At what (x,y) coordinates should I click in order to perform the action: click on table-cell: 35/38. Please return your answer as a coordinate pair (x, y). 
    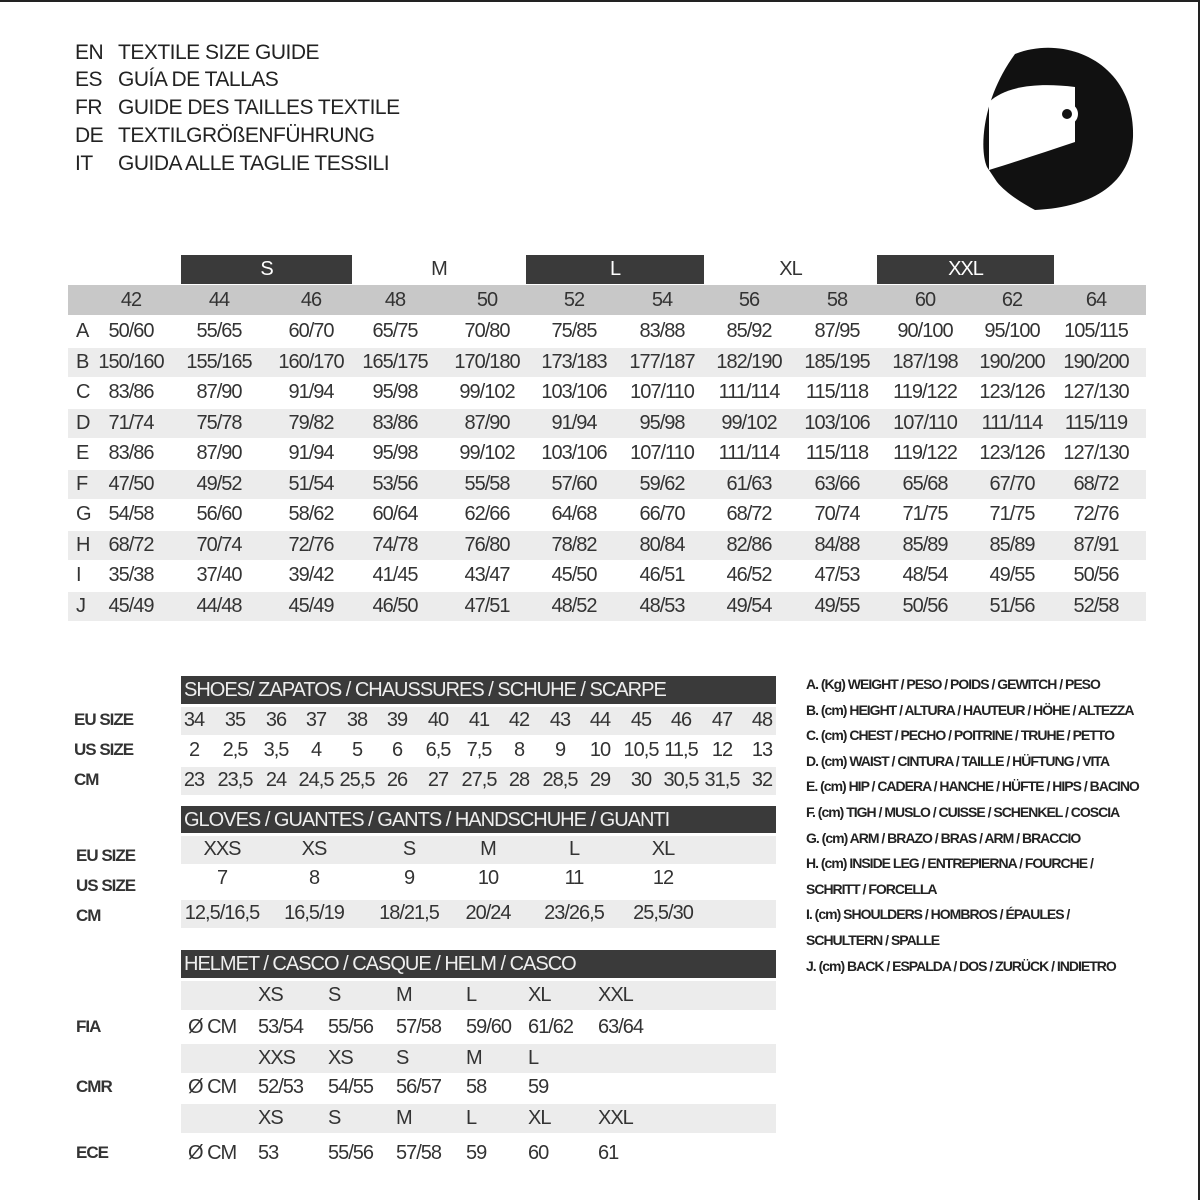
    Looking at the image, I should click on (131, 575).